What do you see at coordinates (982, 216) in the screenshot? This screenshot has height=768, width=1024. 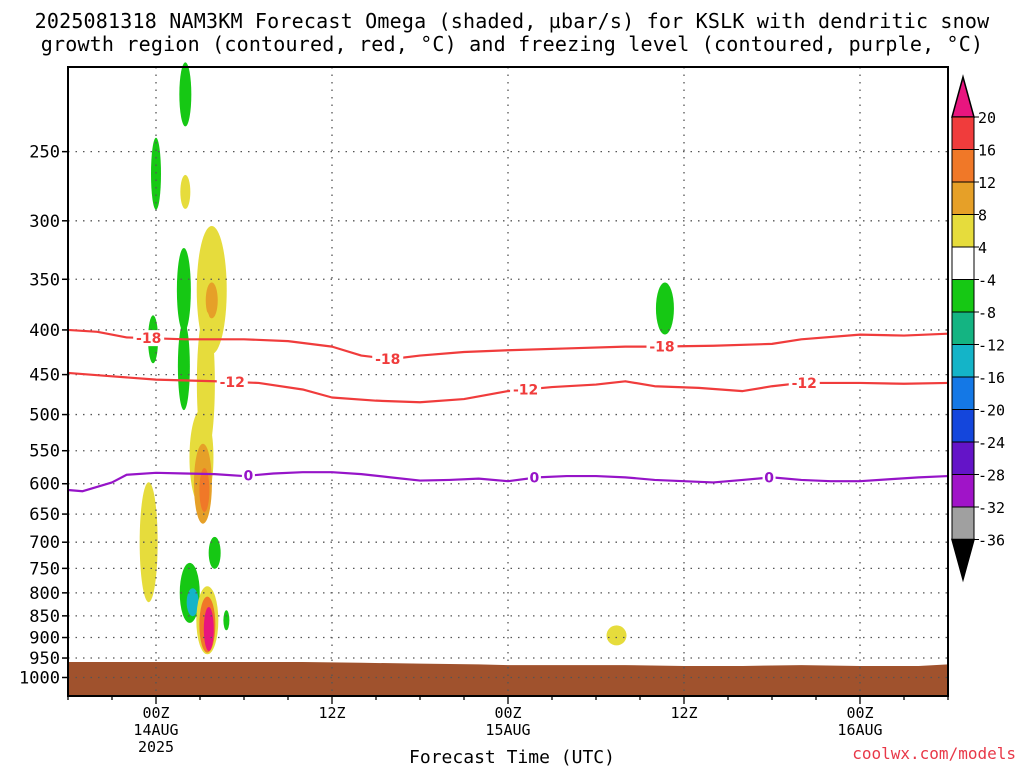 I see `colorbar-label: 8` at bounding box center [982, 216].